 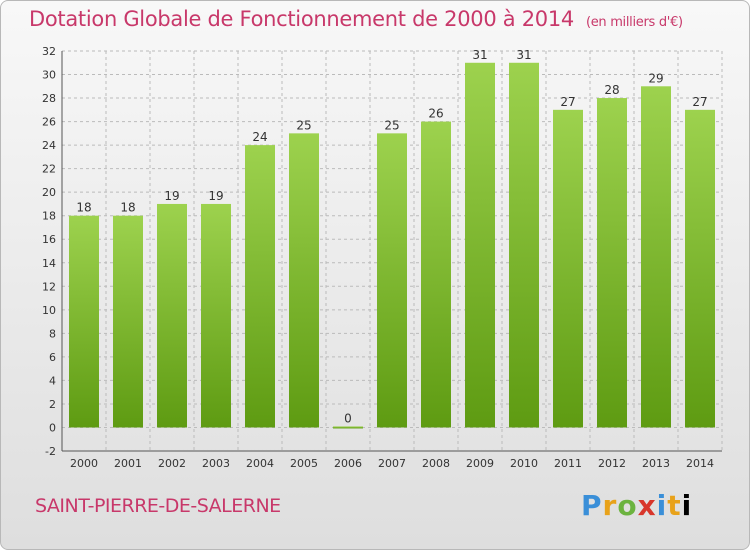 I want to click on y-tick-label: 4, so click(x=52, y=380).